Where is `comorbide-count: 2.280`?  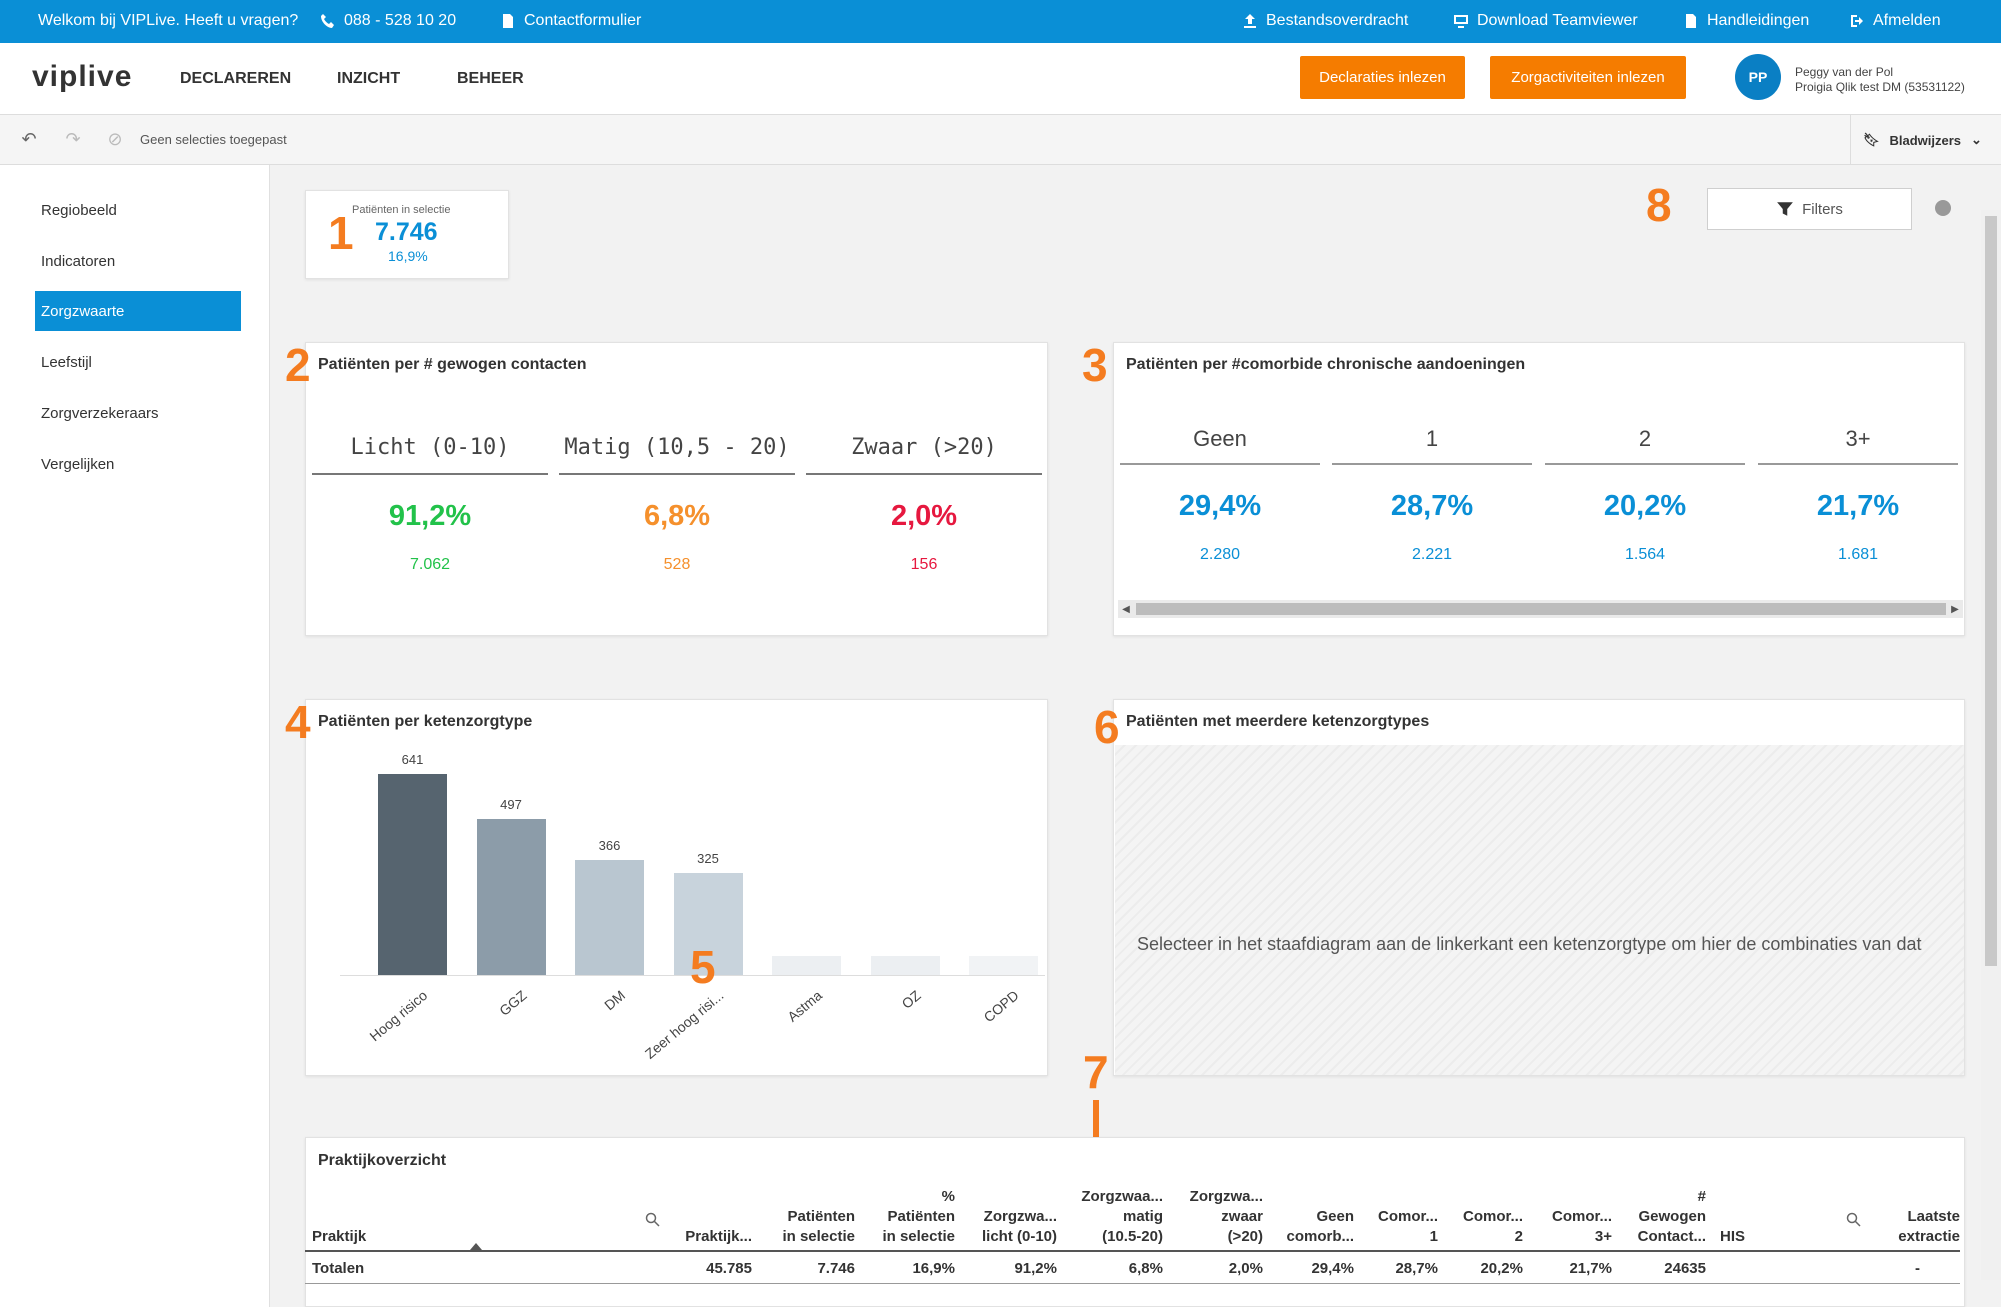 comorbide-count: 2.280 is located at coordinates (1220, 554).